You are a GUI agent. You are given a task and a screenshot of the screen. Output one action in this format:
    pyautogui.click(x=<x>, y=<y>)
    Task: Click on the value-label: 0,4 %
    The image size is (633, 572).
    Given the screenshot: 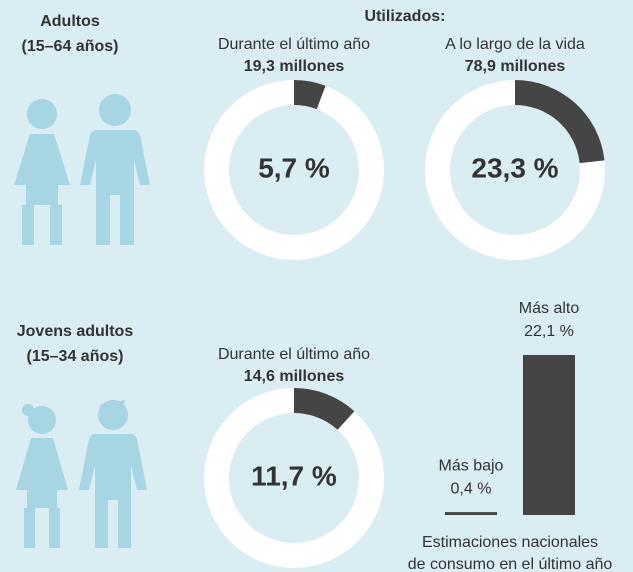 What is the action you would take?
    pyautogui.click(x=471, y=488)
    